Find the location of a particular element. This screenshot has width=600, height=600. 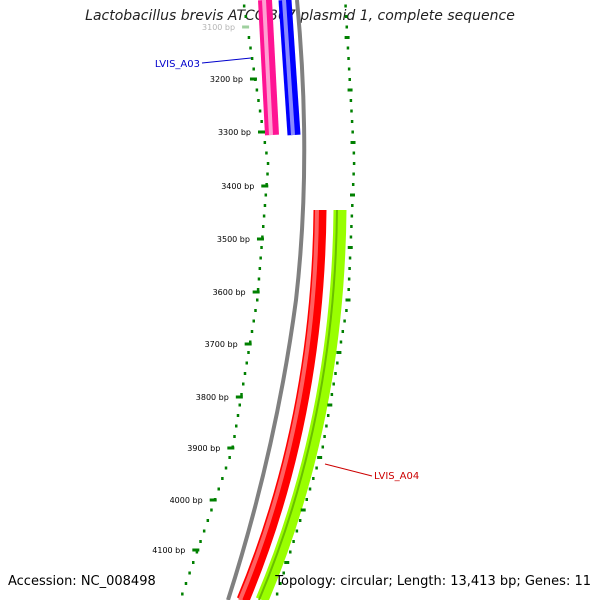

tick-label: 3200 bp is located at coordinates (226, 79).